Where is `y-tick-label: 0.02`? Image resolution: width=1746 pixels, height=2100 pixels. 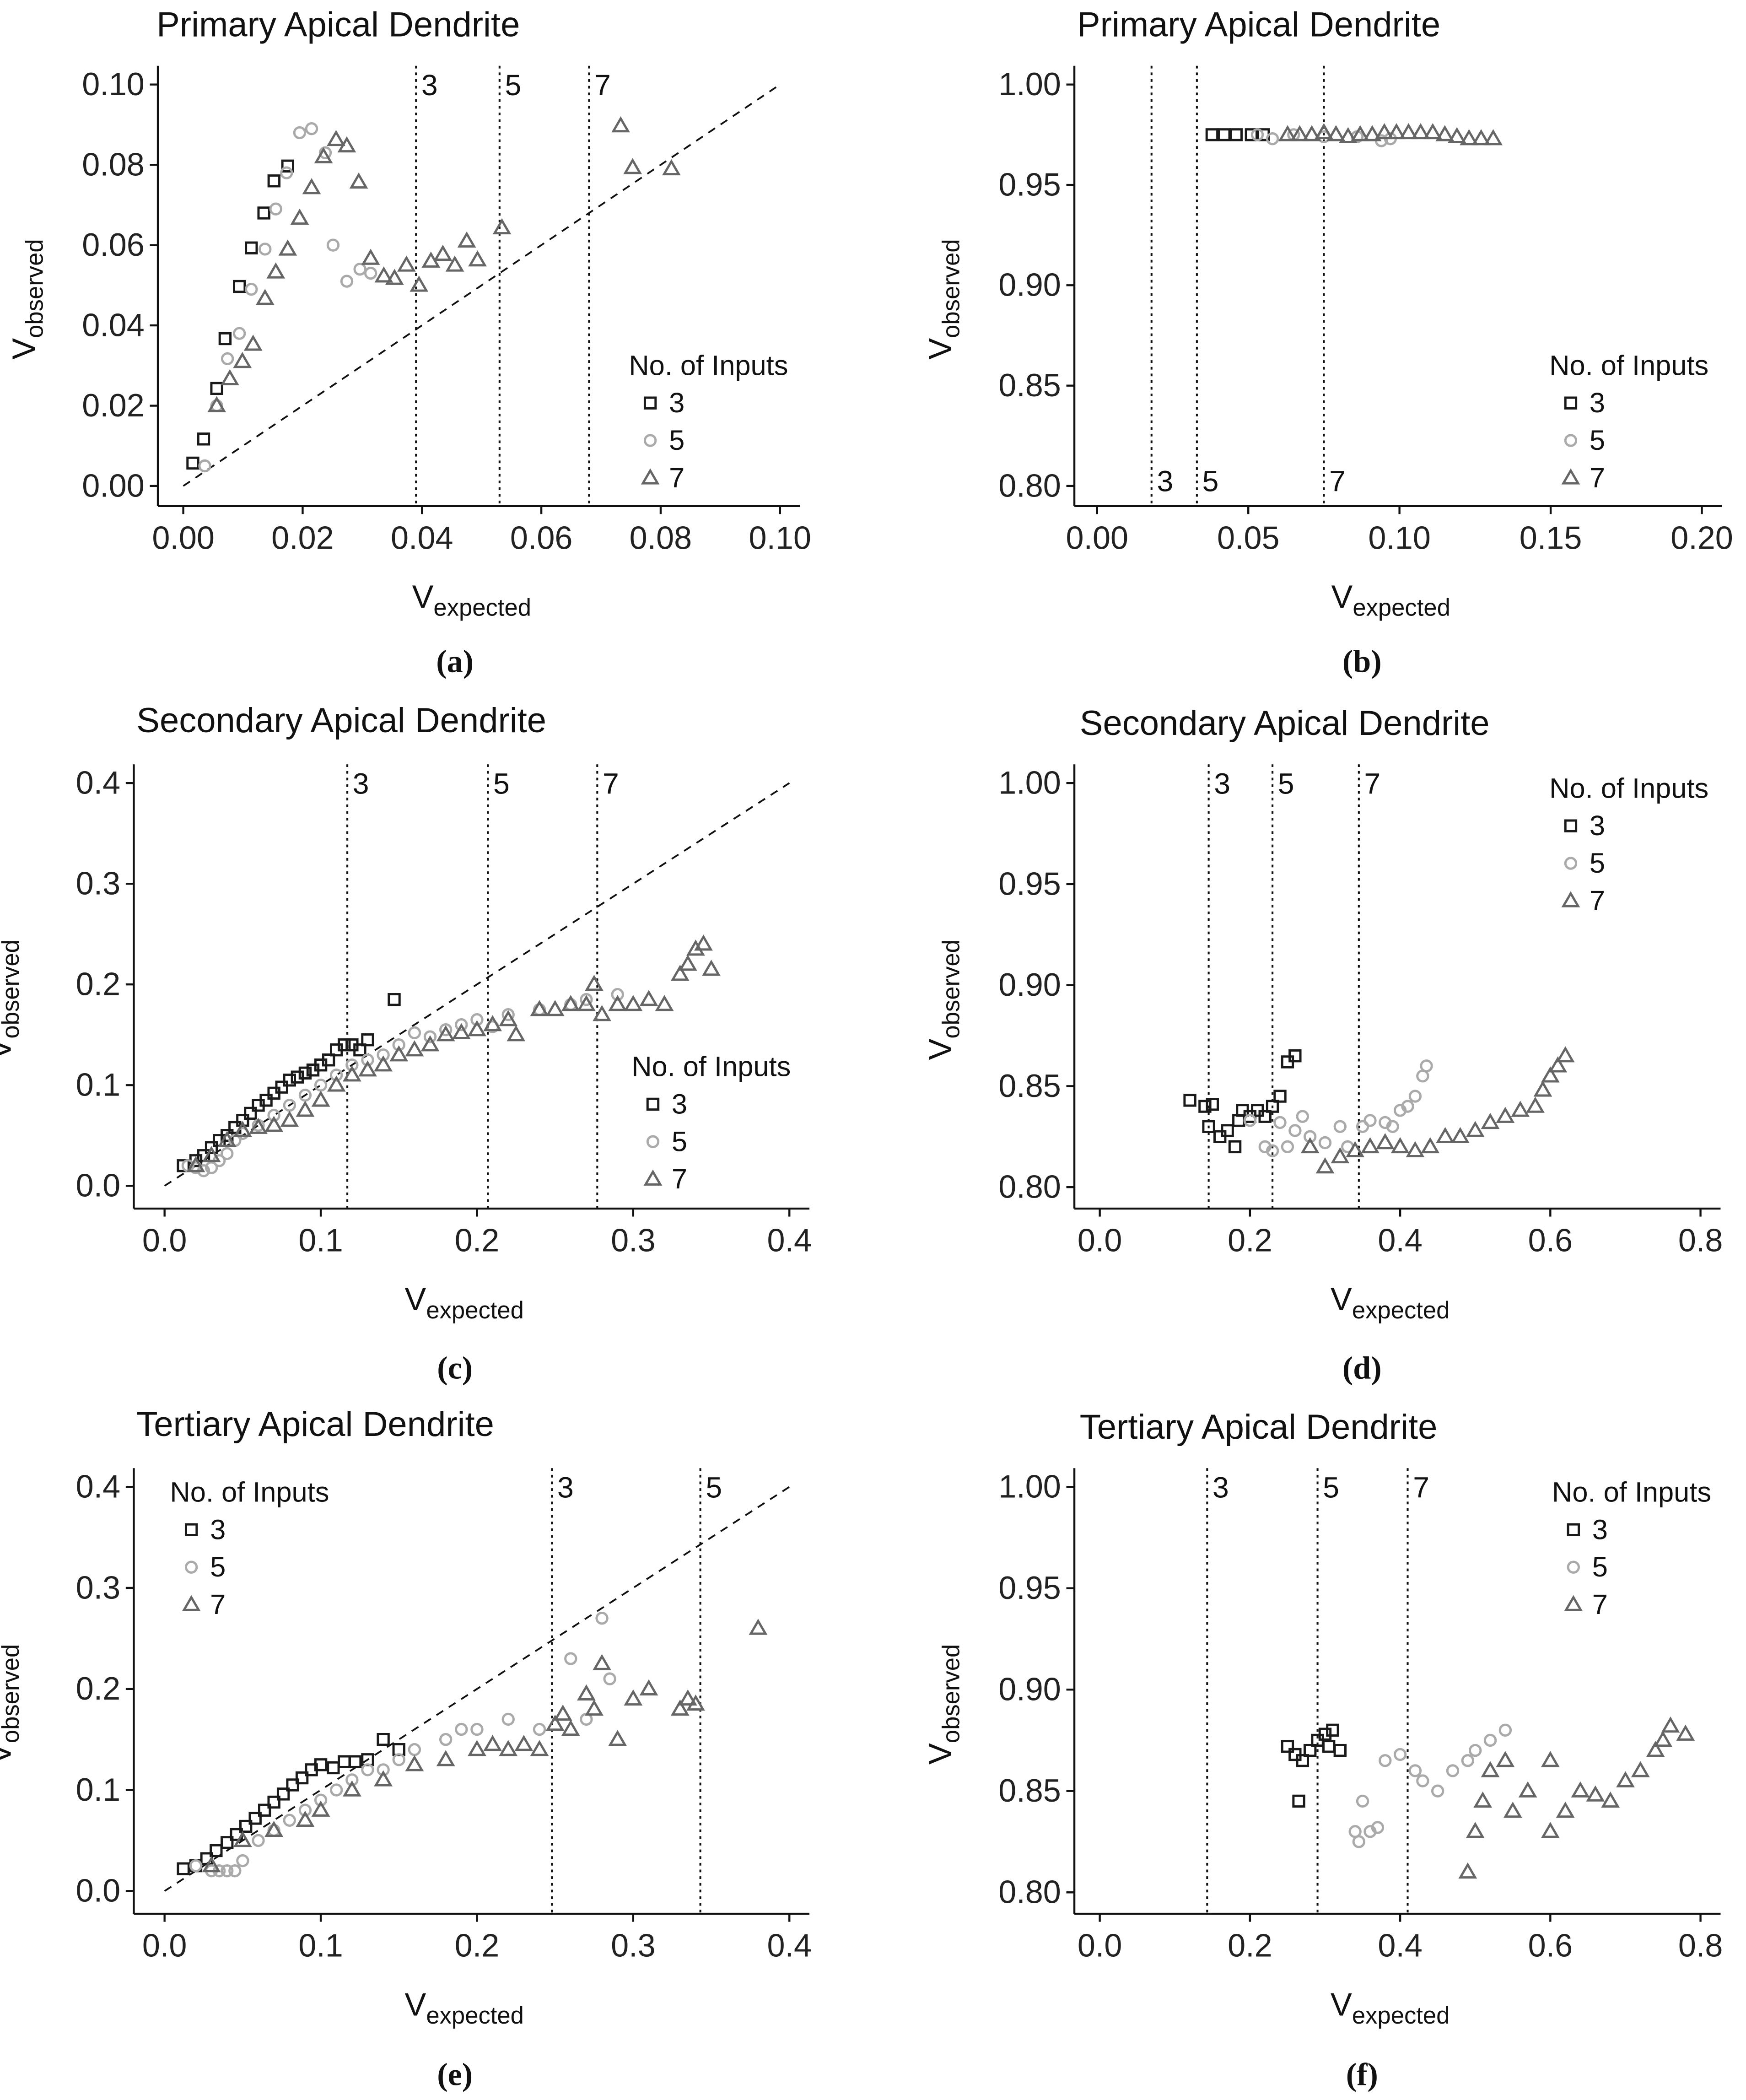
y-tick-label: 0.02 is located at coordinates (113, 405).